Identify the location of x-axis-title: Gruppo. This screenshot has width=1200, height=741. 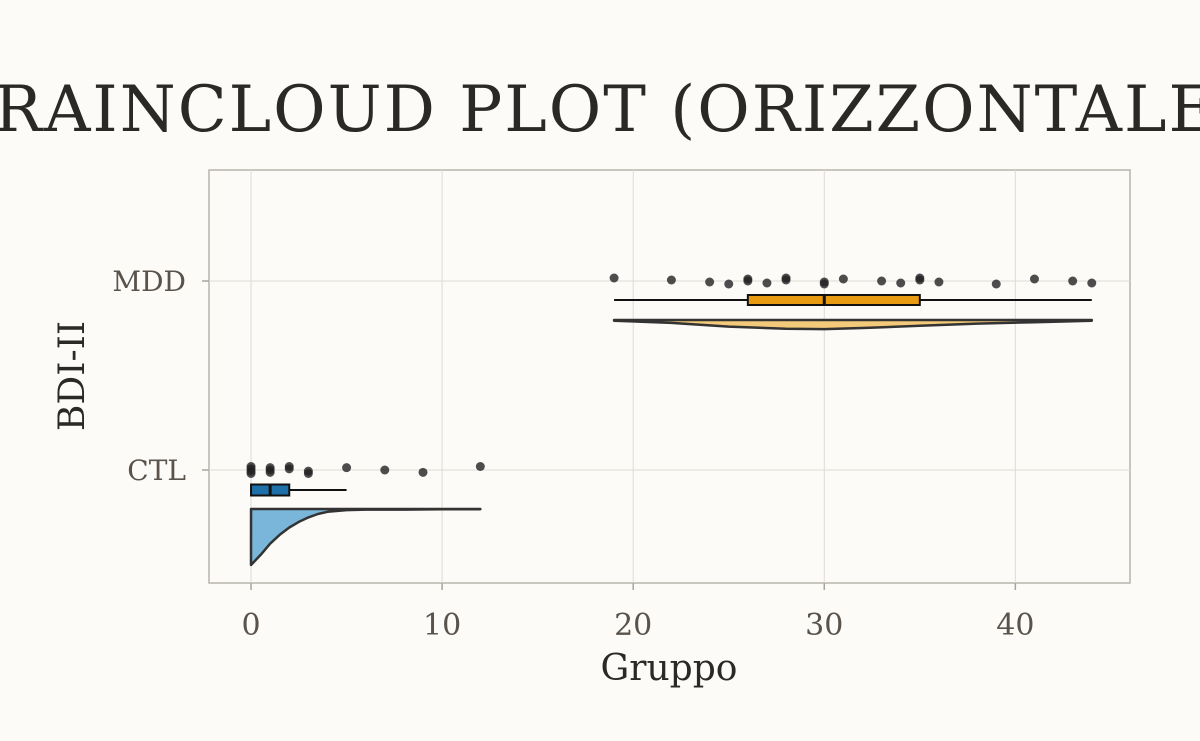
(669, 668).